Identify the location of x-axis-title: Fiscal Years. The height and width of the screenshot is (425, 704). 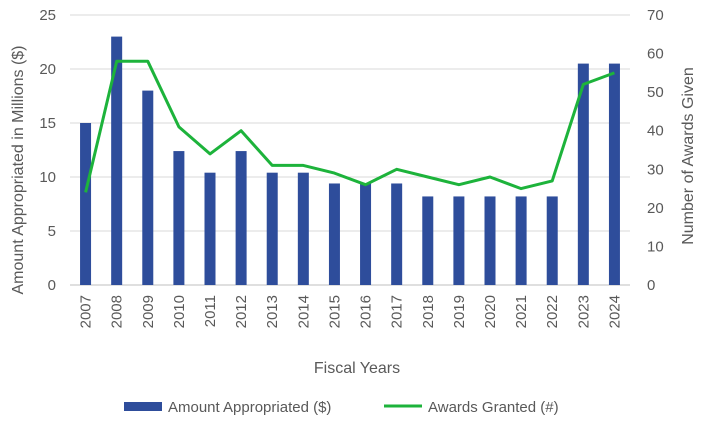
(357, 368).